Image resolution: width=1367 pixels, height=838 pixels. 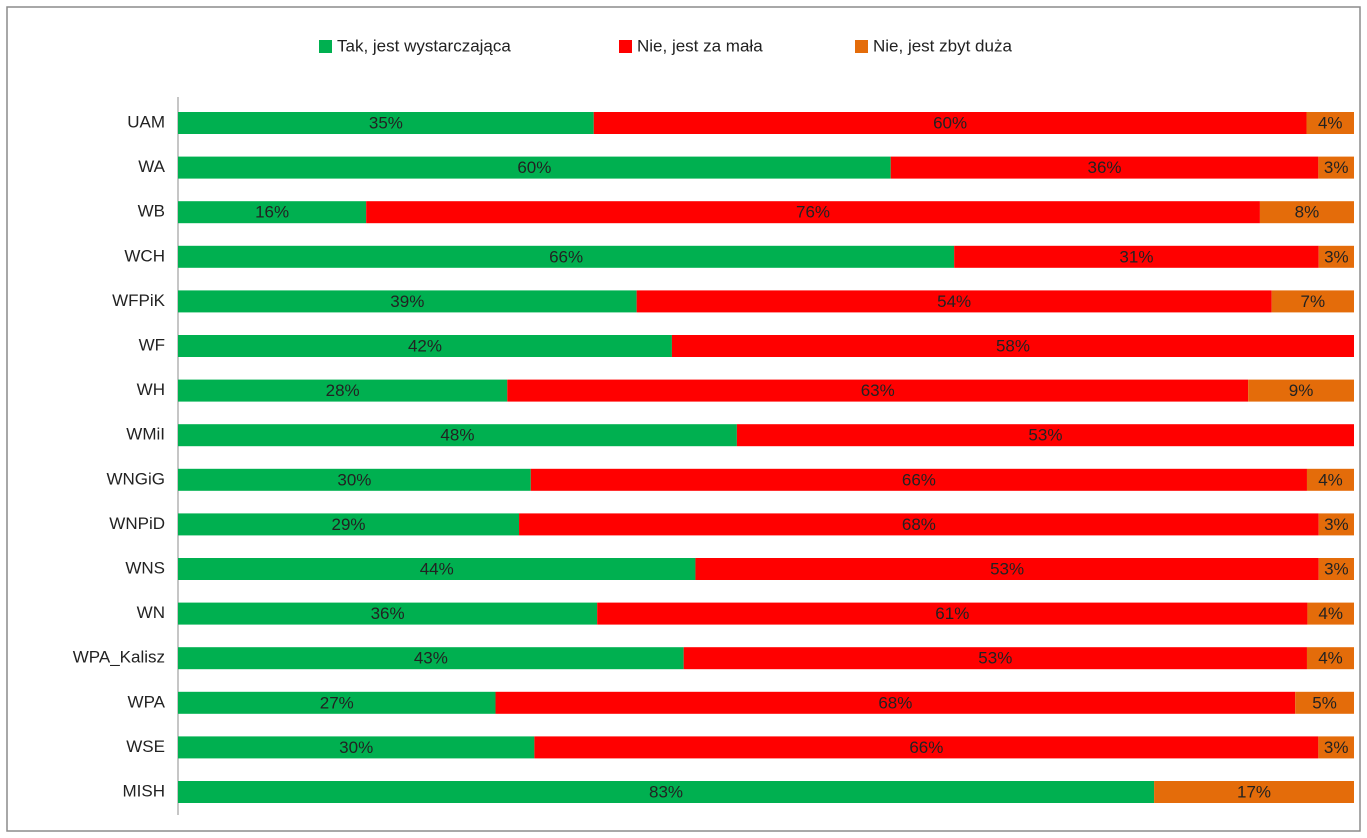 I want to click on data-label: 43%, so click(x=431, y=658).